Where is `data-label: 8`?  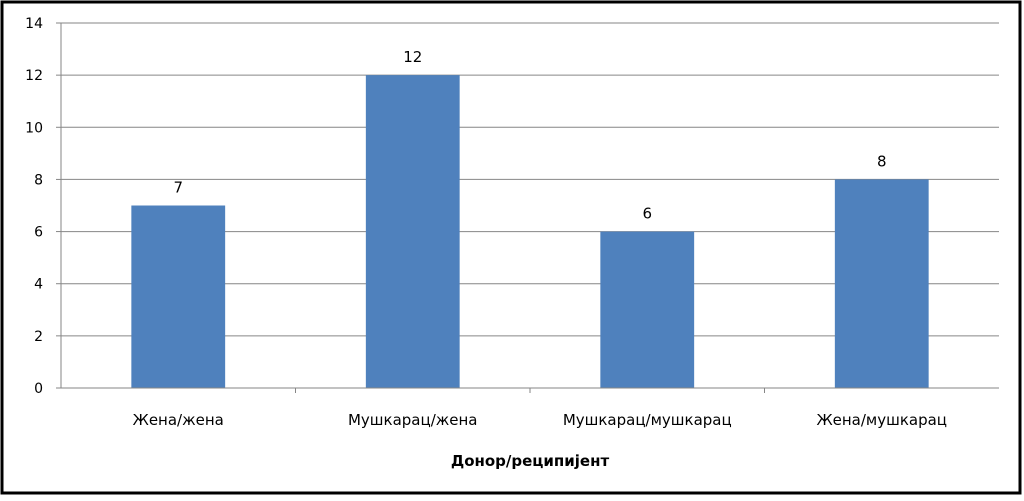 data-label: 8 is located at coordinates (882, 161).